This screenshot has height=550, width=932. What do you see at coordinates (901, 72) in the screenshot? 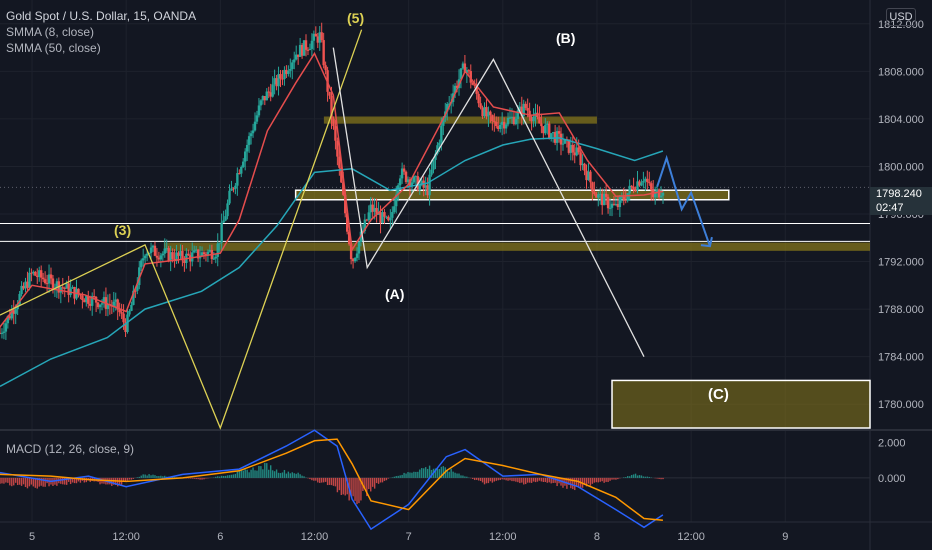
I see `price-tick-label: 1808.000` at bounding box center [901, 72].